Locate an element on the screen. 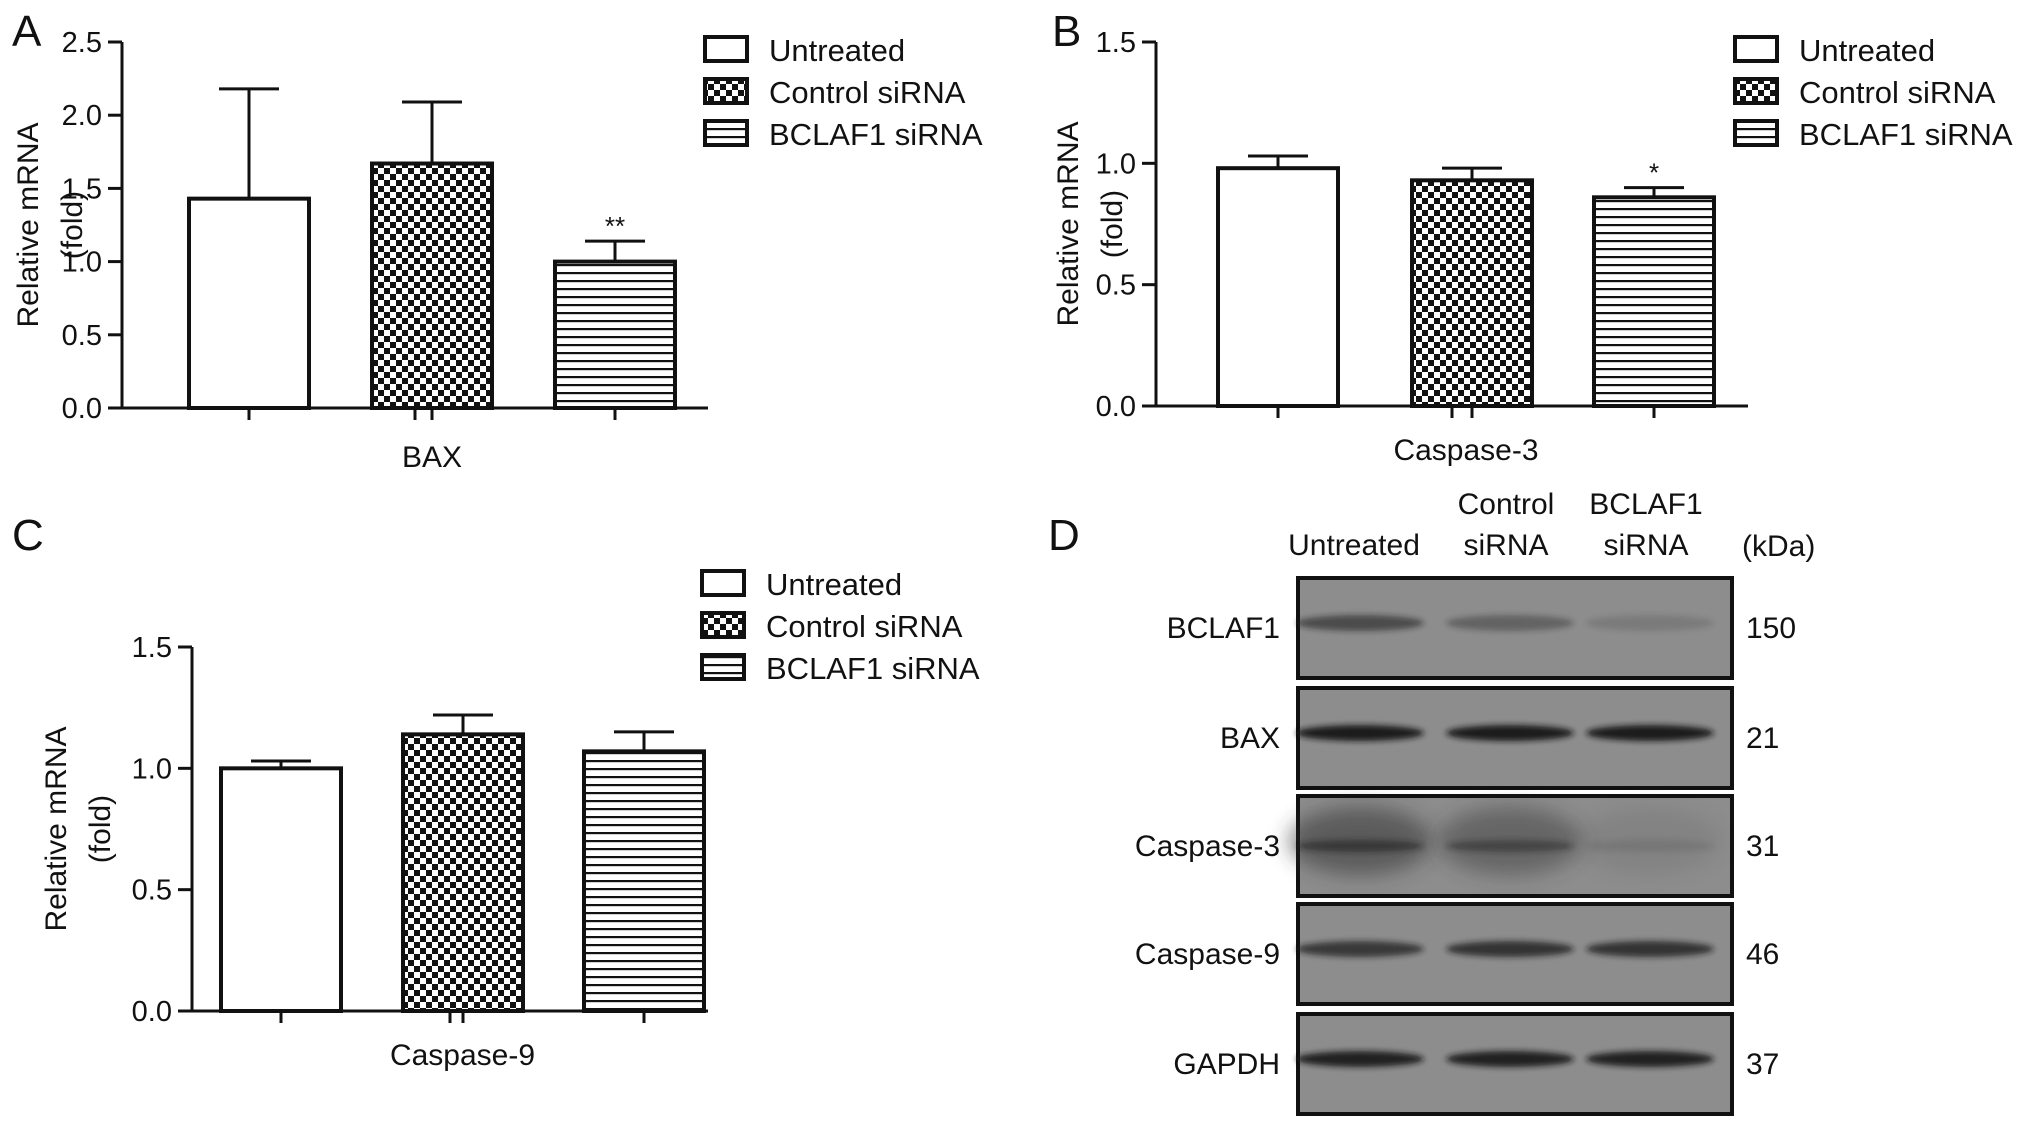 The height and width of the screenshot is (1131, 2032). blot-kda-label: 150 is located at coordinates (1771, 628).